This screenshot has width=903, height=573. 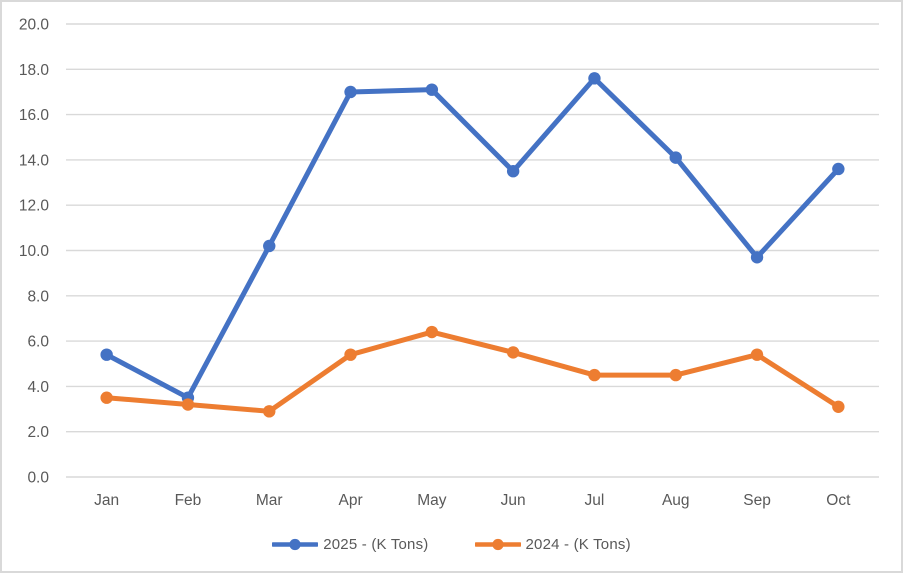 I want to click on x-axis-label-may: May, so click(x=432, y=500).